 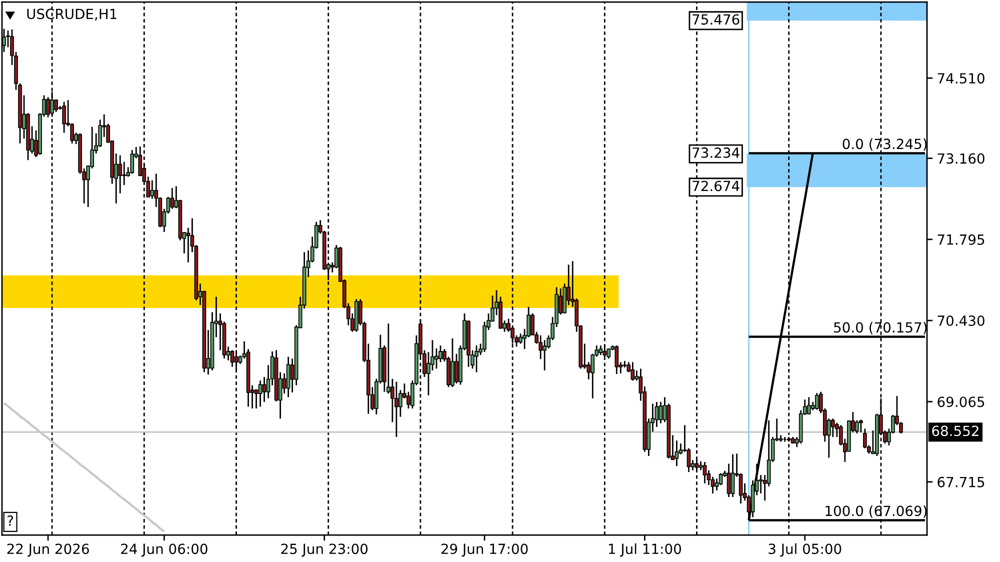 I want to click on x-tick-label: 3 Jul 05:00, so click(x=805, y=550).